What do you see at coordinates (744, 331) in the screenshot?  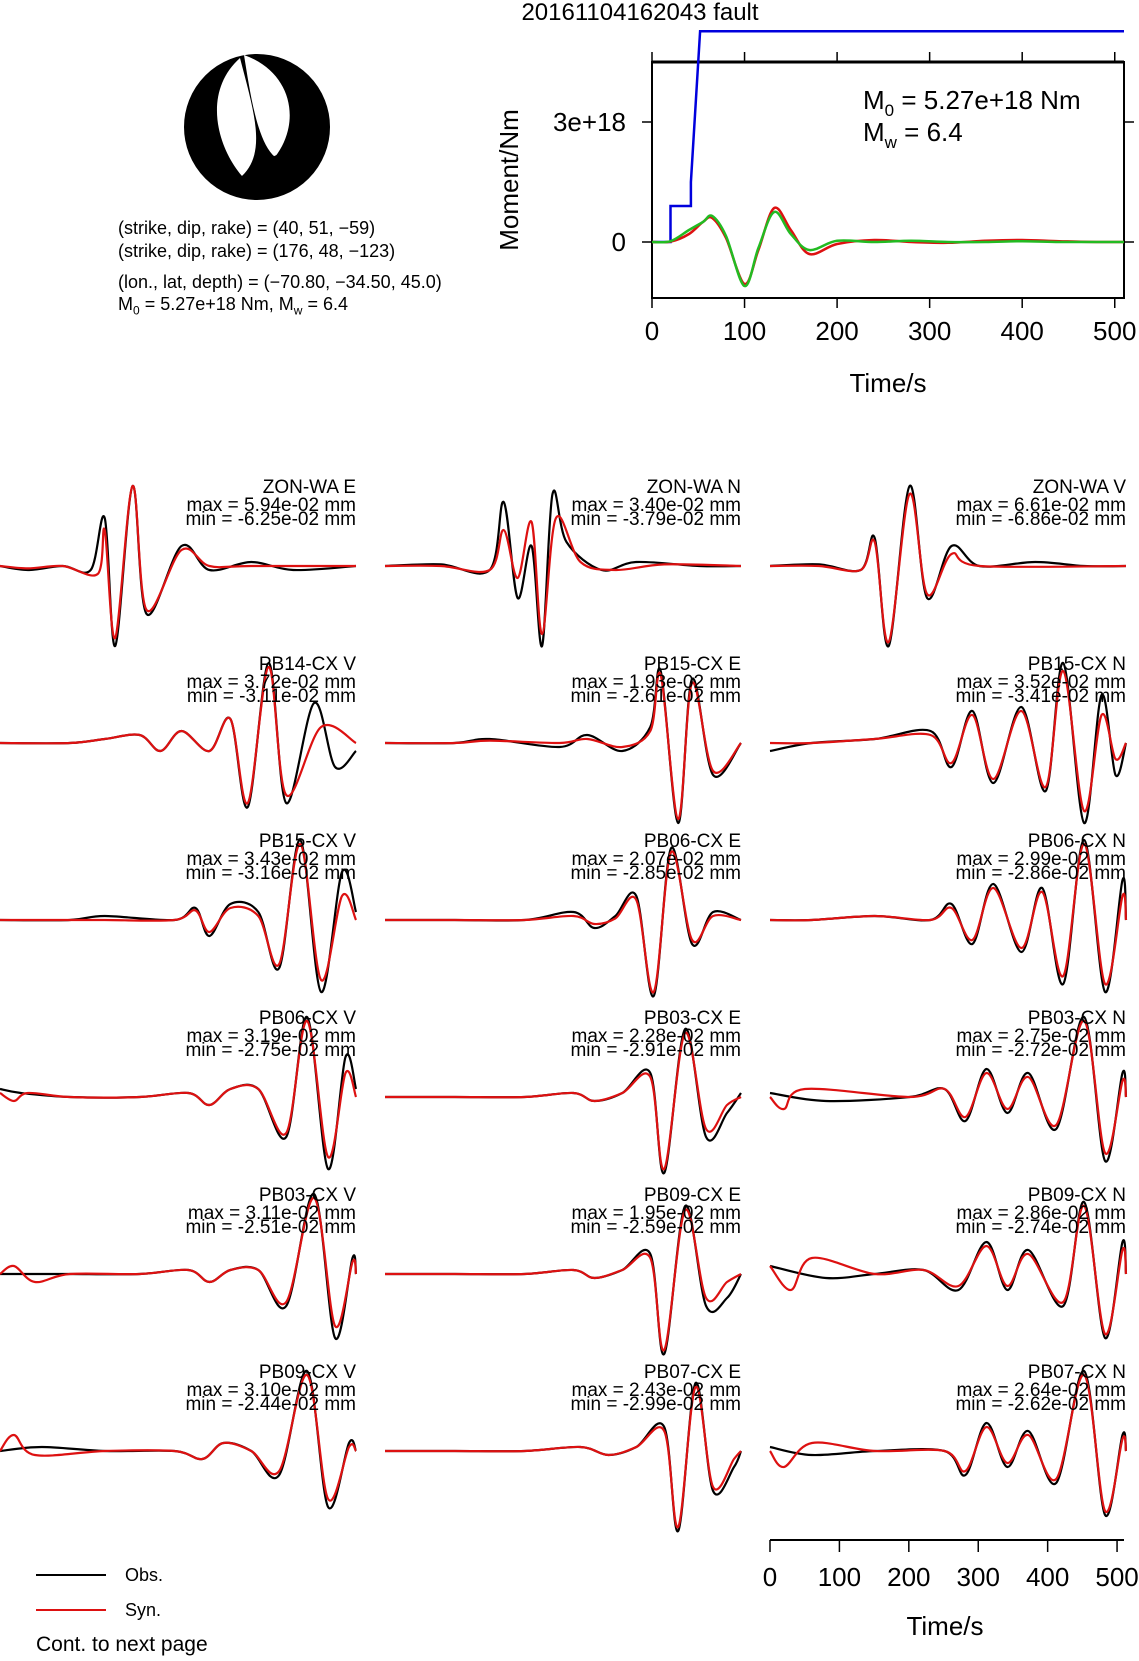 I see `moment-xtick-label: 100` at bounding box center [744, 331].